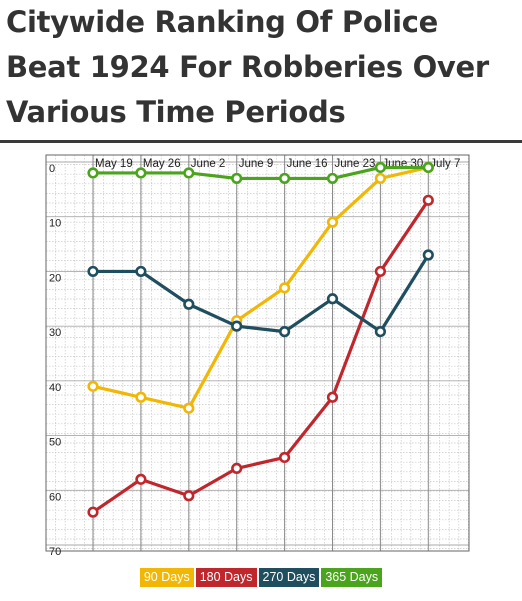 This screenshot has height=601, width=522. Describe the element at coordinates (355, 164) in the screenshot. I see `x-tick-label: June 23` at that location.